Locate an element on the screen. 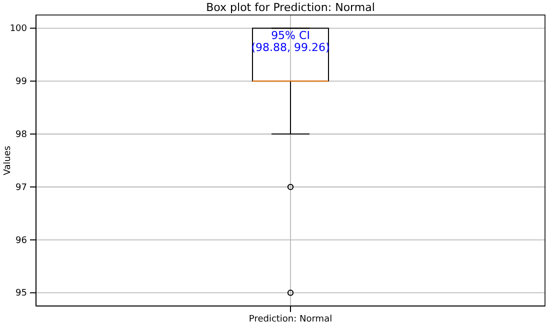  x-tick-label: Prediction: Normal is located at coordinates (290, 319).